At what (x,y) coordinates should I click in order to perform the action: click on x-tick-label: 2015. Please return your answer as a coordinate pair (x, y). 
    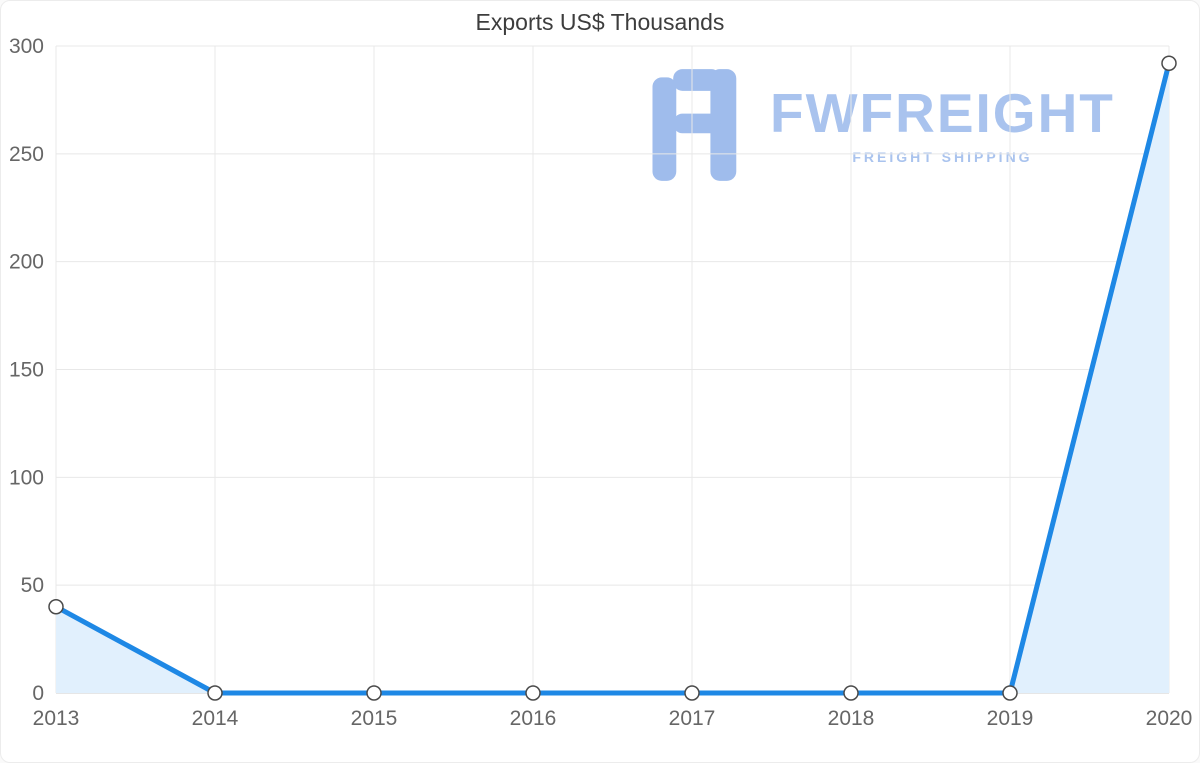
    Looking at the image, I should click on (374, 718).